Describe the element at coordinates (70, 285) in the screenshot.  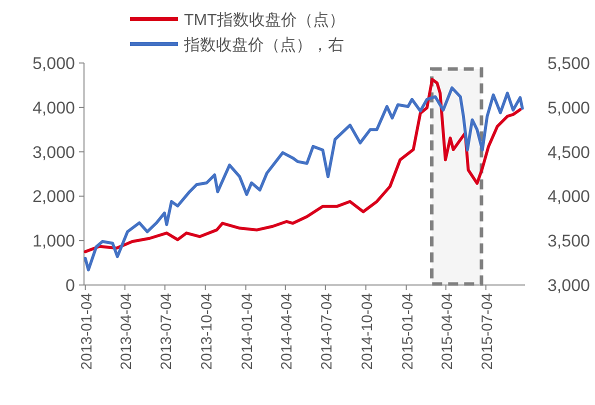
I see `y-tick-label: 0` at that location.